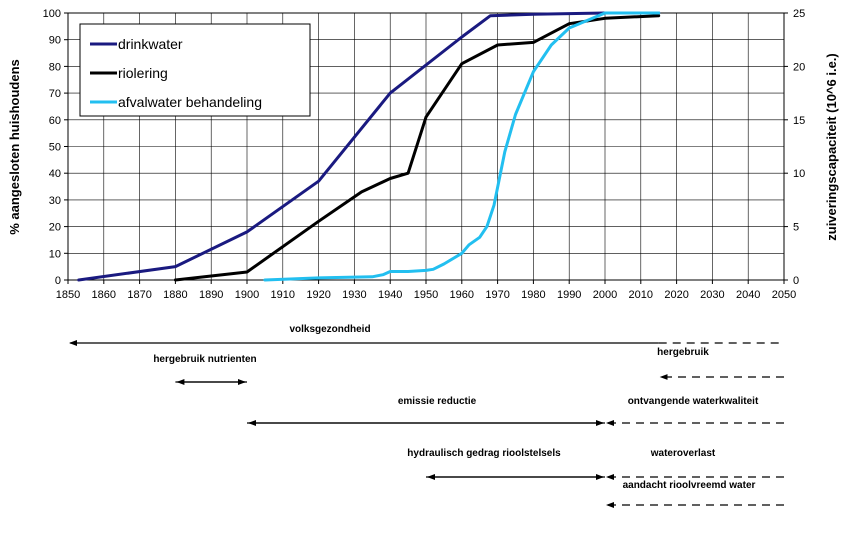  I want to click on timeline-label-3: emissie reductie, so click(437, 401).